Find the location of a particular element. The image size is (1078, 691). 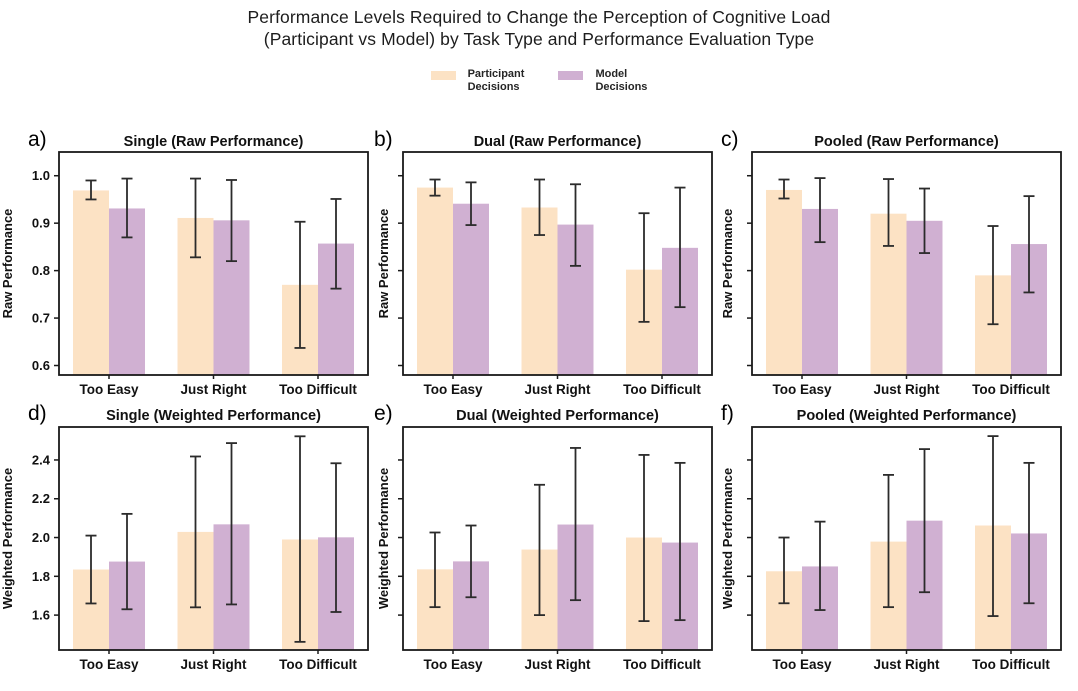

panel-title: Dual (Weighted Performance) is located at coordinates (557, 416).